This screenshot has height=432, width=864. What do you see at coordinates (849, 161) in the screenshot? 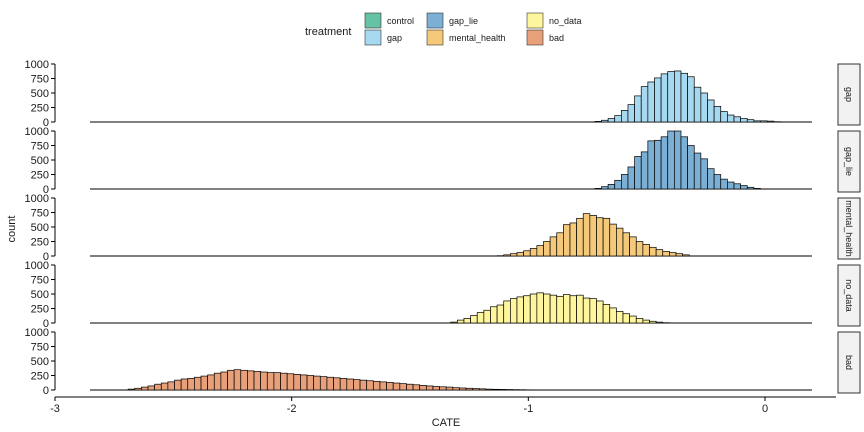
I see `facet-strip-gap_lie` at bounding box center [849, 161].